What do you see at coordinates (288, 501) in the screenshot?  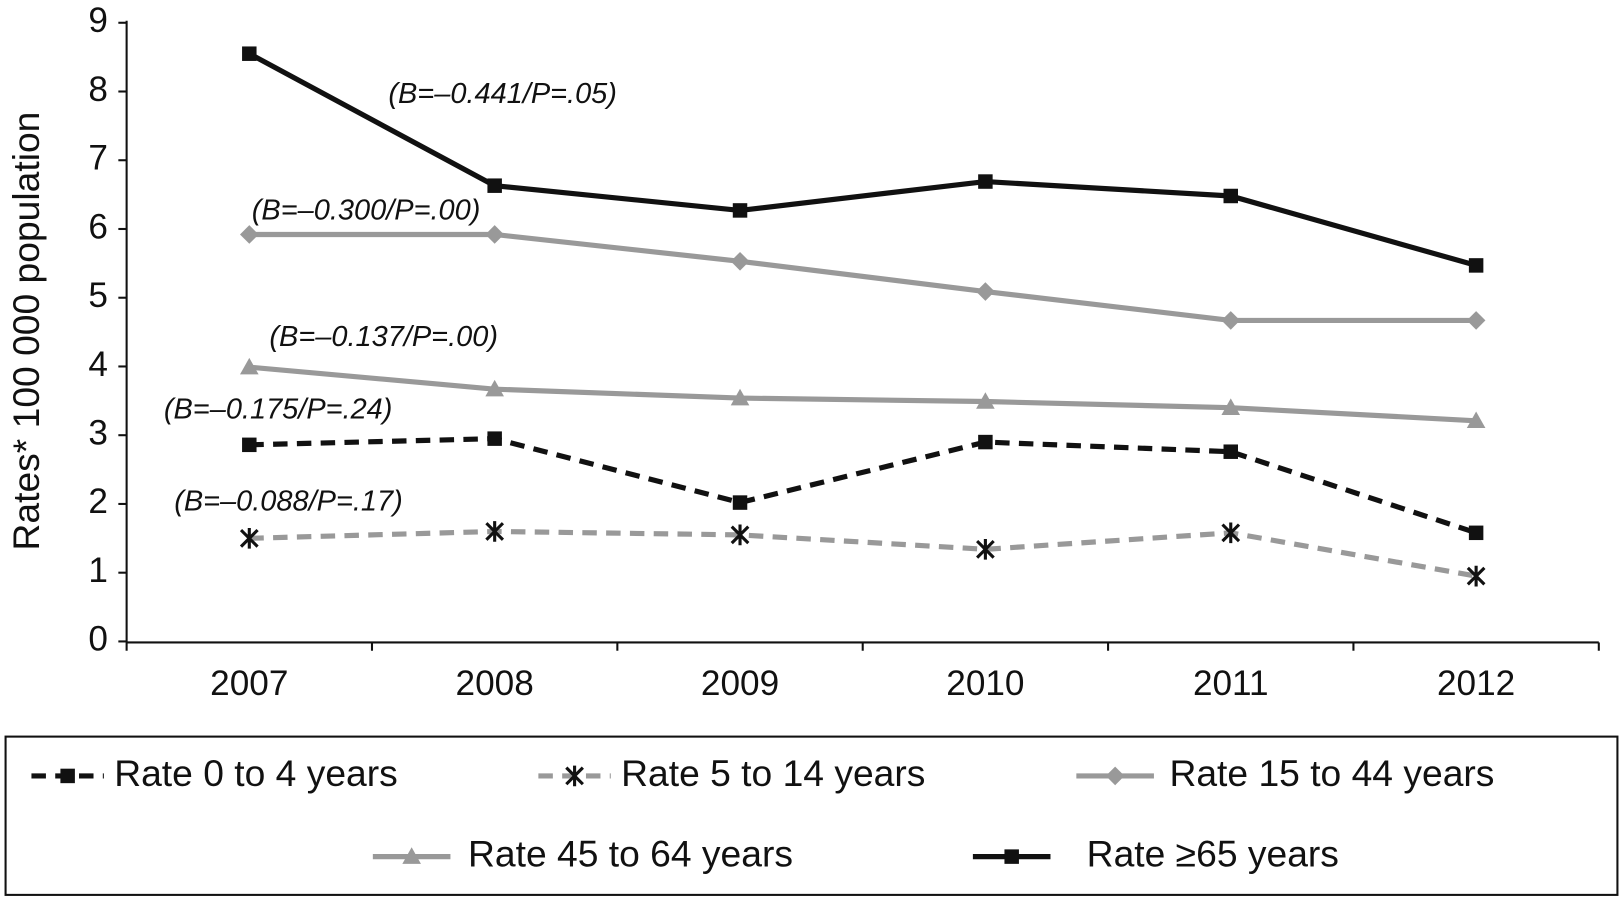 I see `annotation: (B=–0.088/P=.17)` at bounding box center [288, 501].